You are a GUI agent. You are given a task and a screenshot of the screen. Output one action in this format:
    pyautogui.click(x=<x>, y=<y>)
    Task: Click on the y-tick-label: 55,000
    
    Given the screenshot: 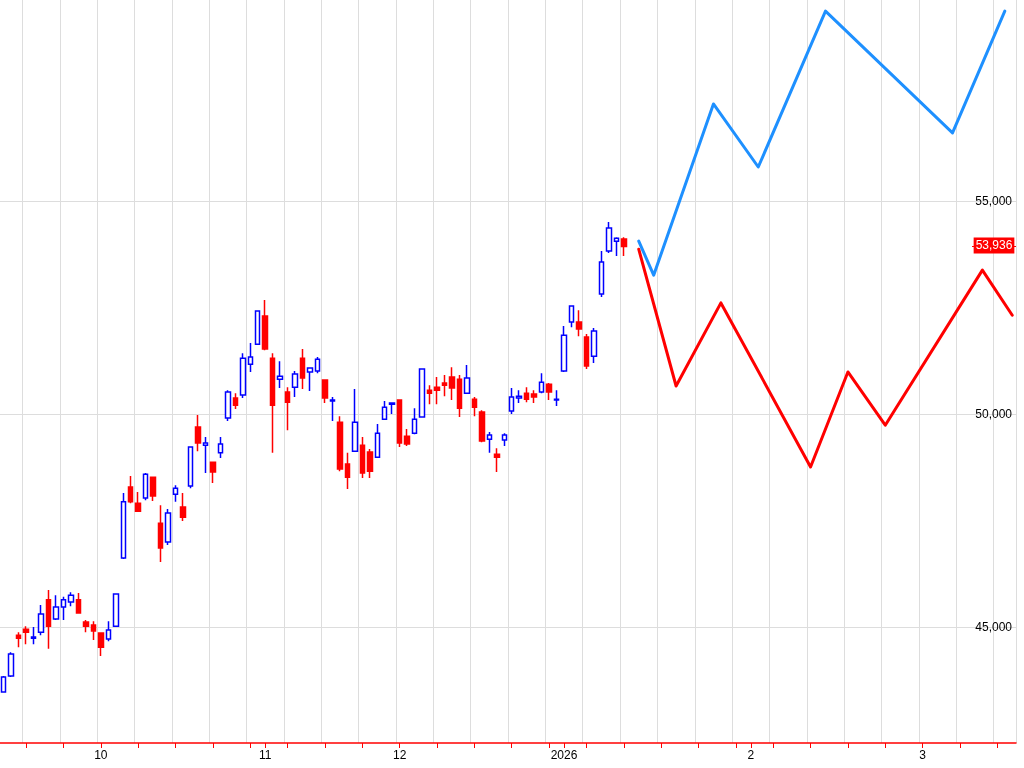 What is the action you would take?
    pyautogui.click(x=994, y=201)
    